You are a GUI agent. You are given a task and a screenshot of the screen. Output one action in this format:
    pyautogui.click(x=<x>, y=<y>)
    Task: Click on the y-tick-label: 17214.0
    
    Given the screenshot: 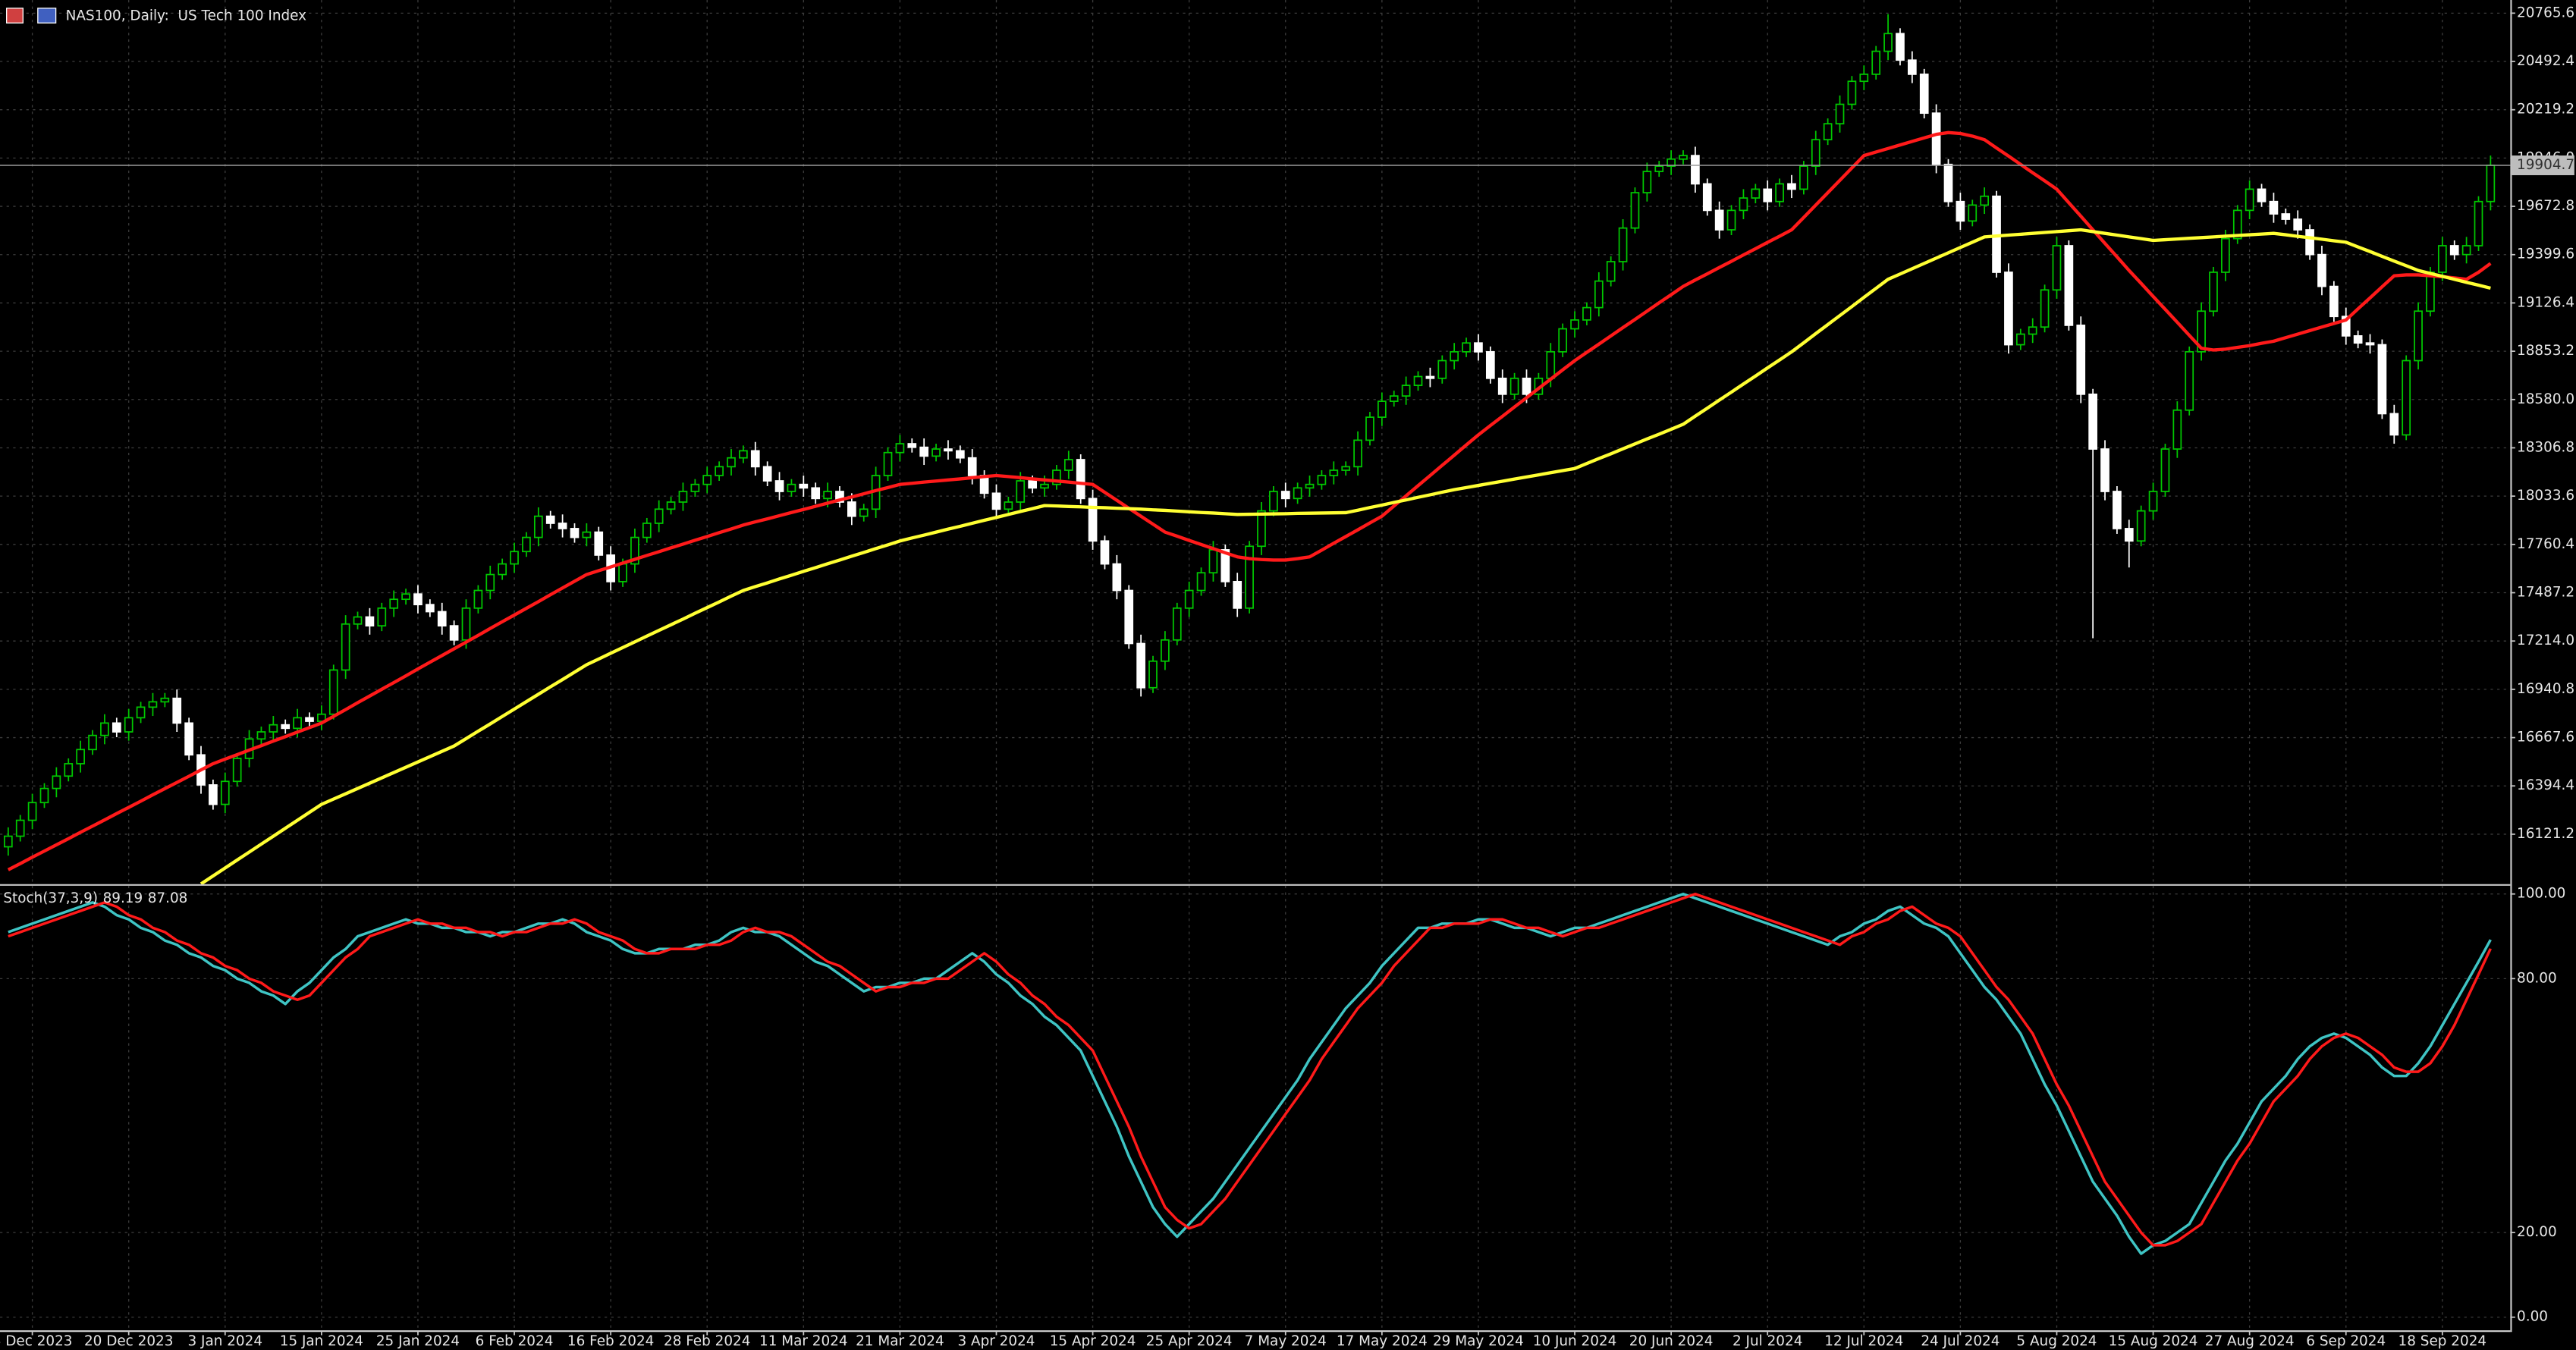 What is the action you would take?
    pyautogui.click(x=2545, y=640)
    